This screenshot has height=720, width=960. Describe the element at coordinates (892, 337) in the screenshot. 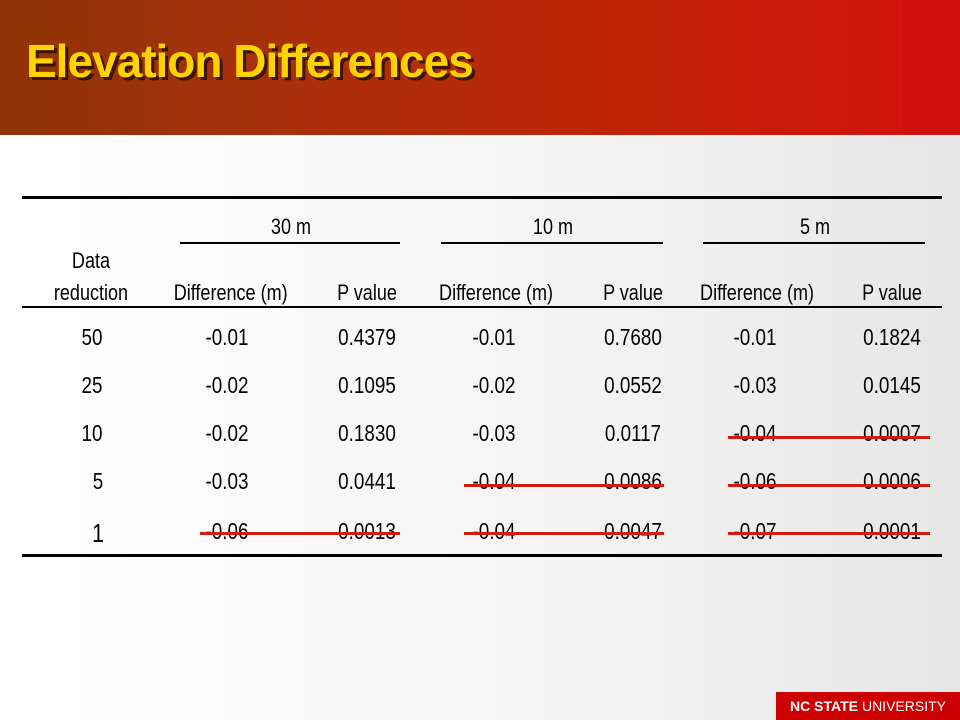

I see `row-1-p-5m: 0.1824` at that location.